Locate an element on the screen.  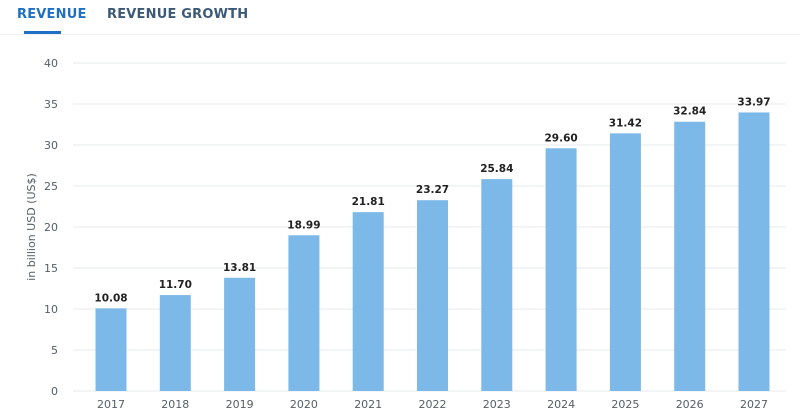
value-label-2019: 13.81 is located at coordinates (239, 268).